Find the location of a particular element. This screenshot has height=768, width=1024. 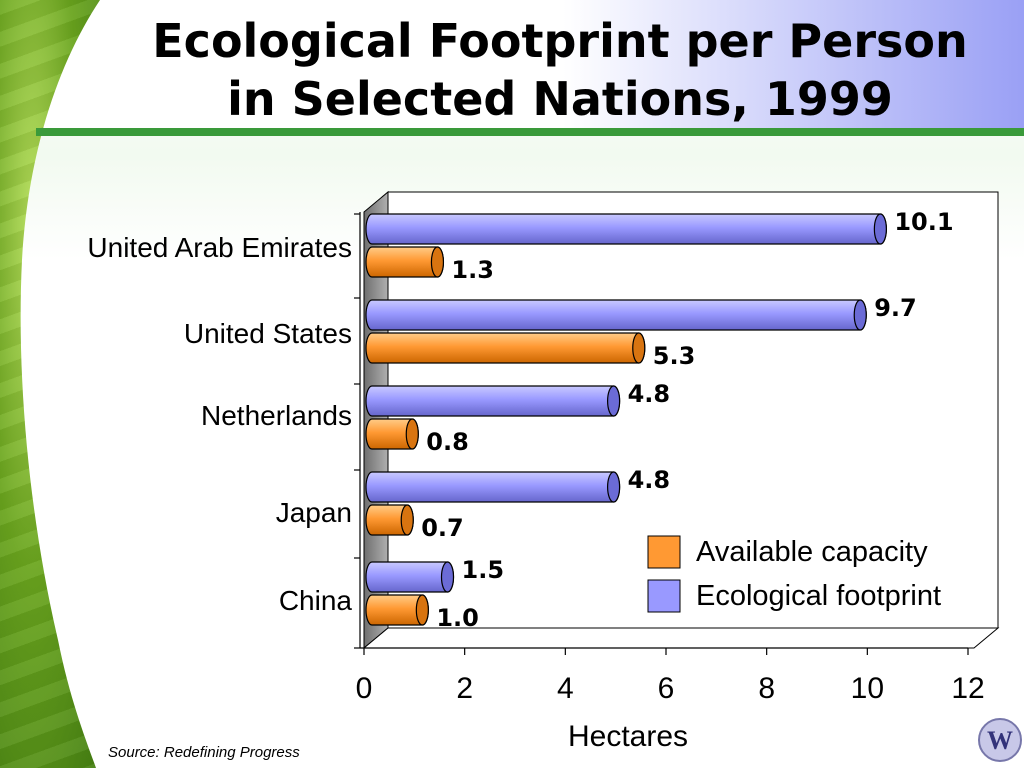

bar-footprint-china-body is located at coordinates (410, 577).